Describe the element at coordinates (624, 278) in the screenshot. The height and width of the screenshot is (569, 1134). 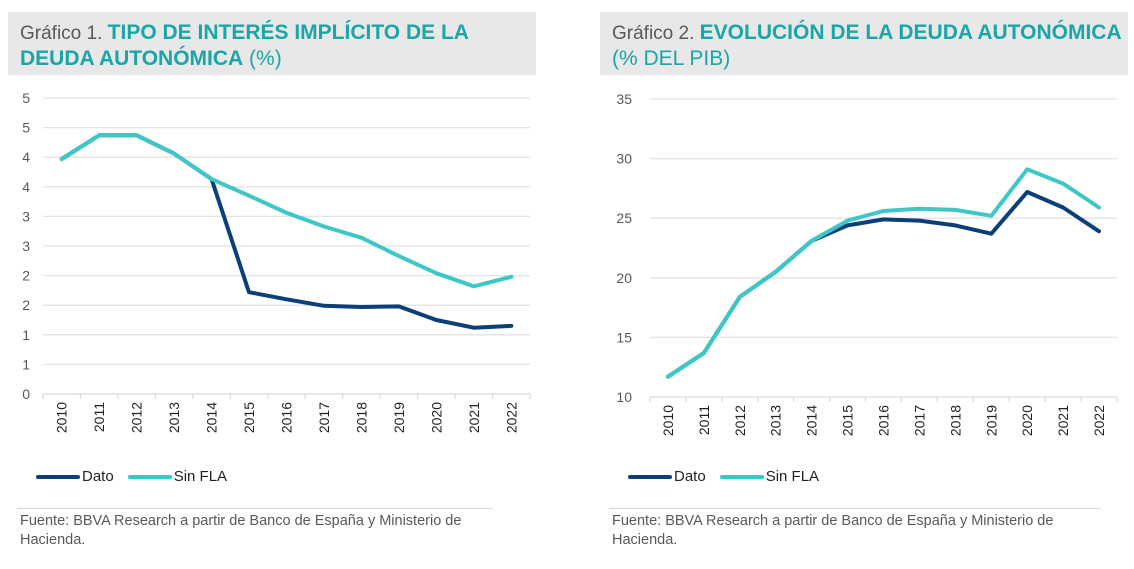
I see `y-tick-label: 20` at that location.